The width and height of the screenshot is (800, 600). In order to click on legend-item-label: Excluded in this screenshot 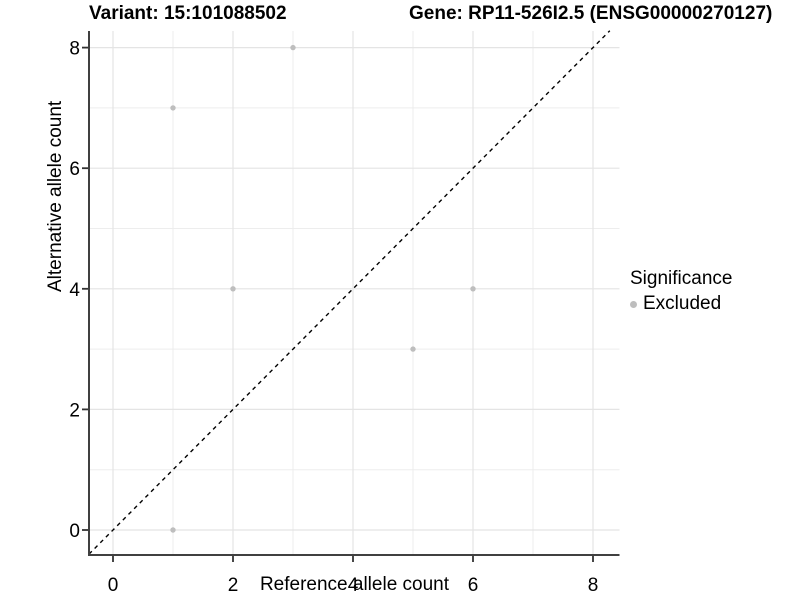, I will do `click(682, 303)`.